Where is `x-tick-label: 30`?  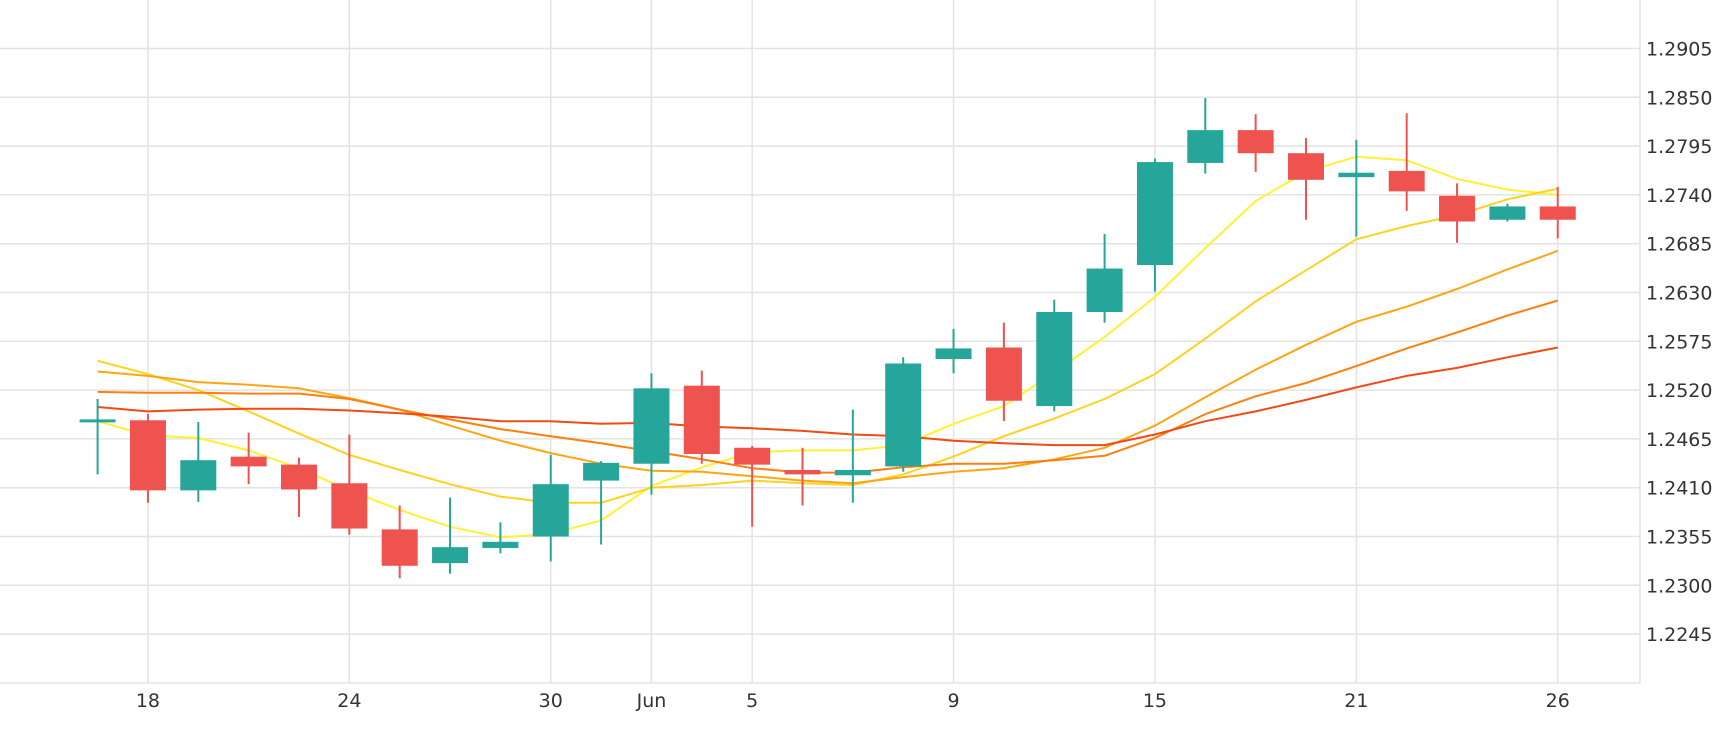 x-tick-label: 30 is located at coordinates (551, 701).